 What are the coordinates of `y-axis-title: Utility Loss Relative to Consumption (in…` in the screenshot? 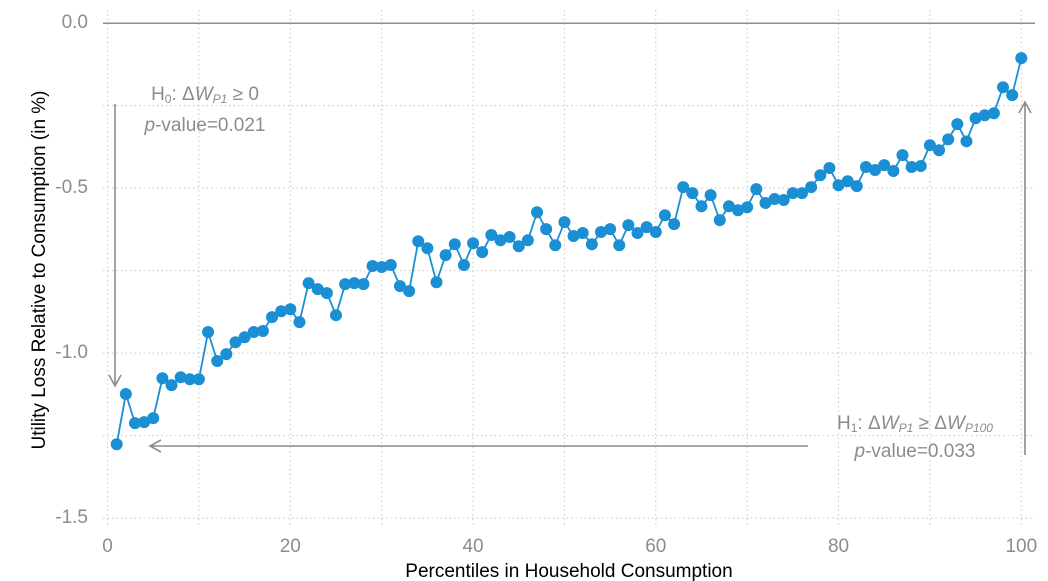 It's located at (39, 269).